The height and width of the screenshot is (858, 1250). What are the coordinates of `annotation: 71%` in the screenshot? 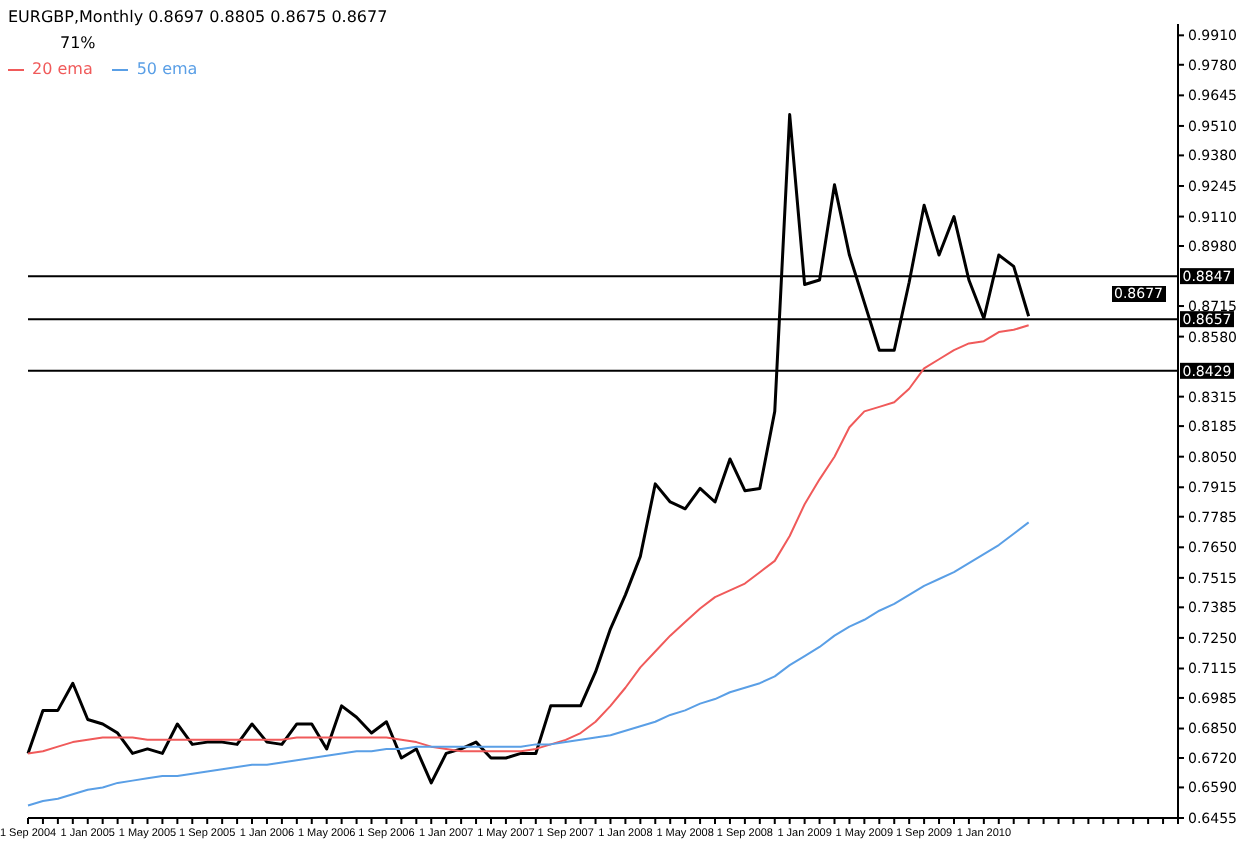 It's located at (78, 43).